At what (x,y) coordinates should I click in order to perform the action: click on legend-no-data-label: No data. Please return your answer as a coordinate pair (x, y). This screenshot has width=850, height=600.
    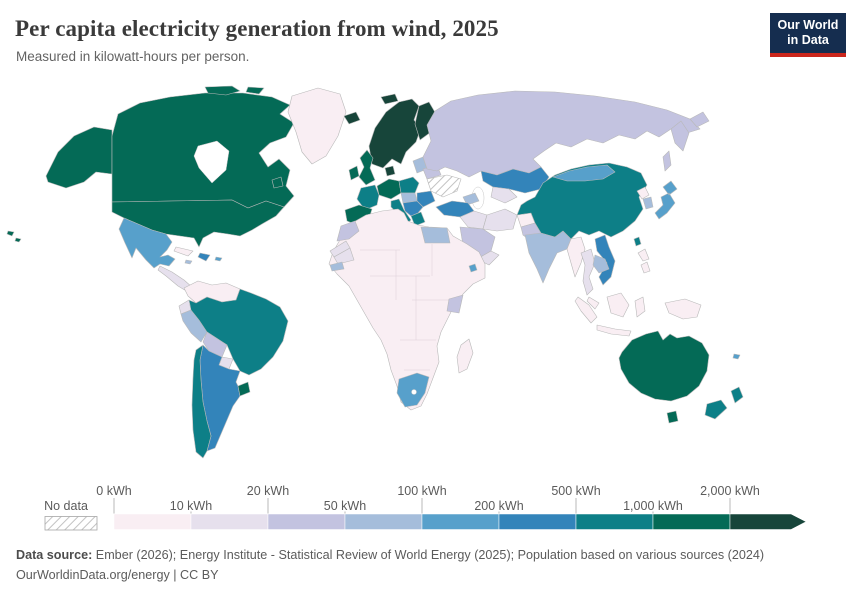
    Looking at the image, I should click on (66, 506).